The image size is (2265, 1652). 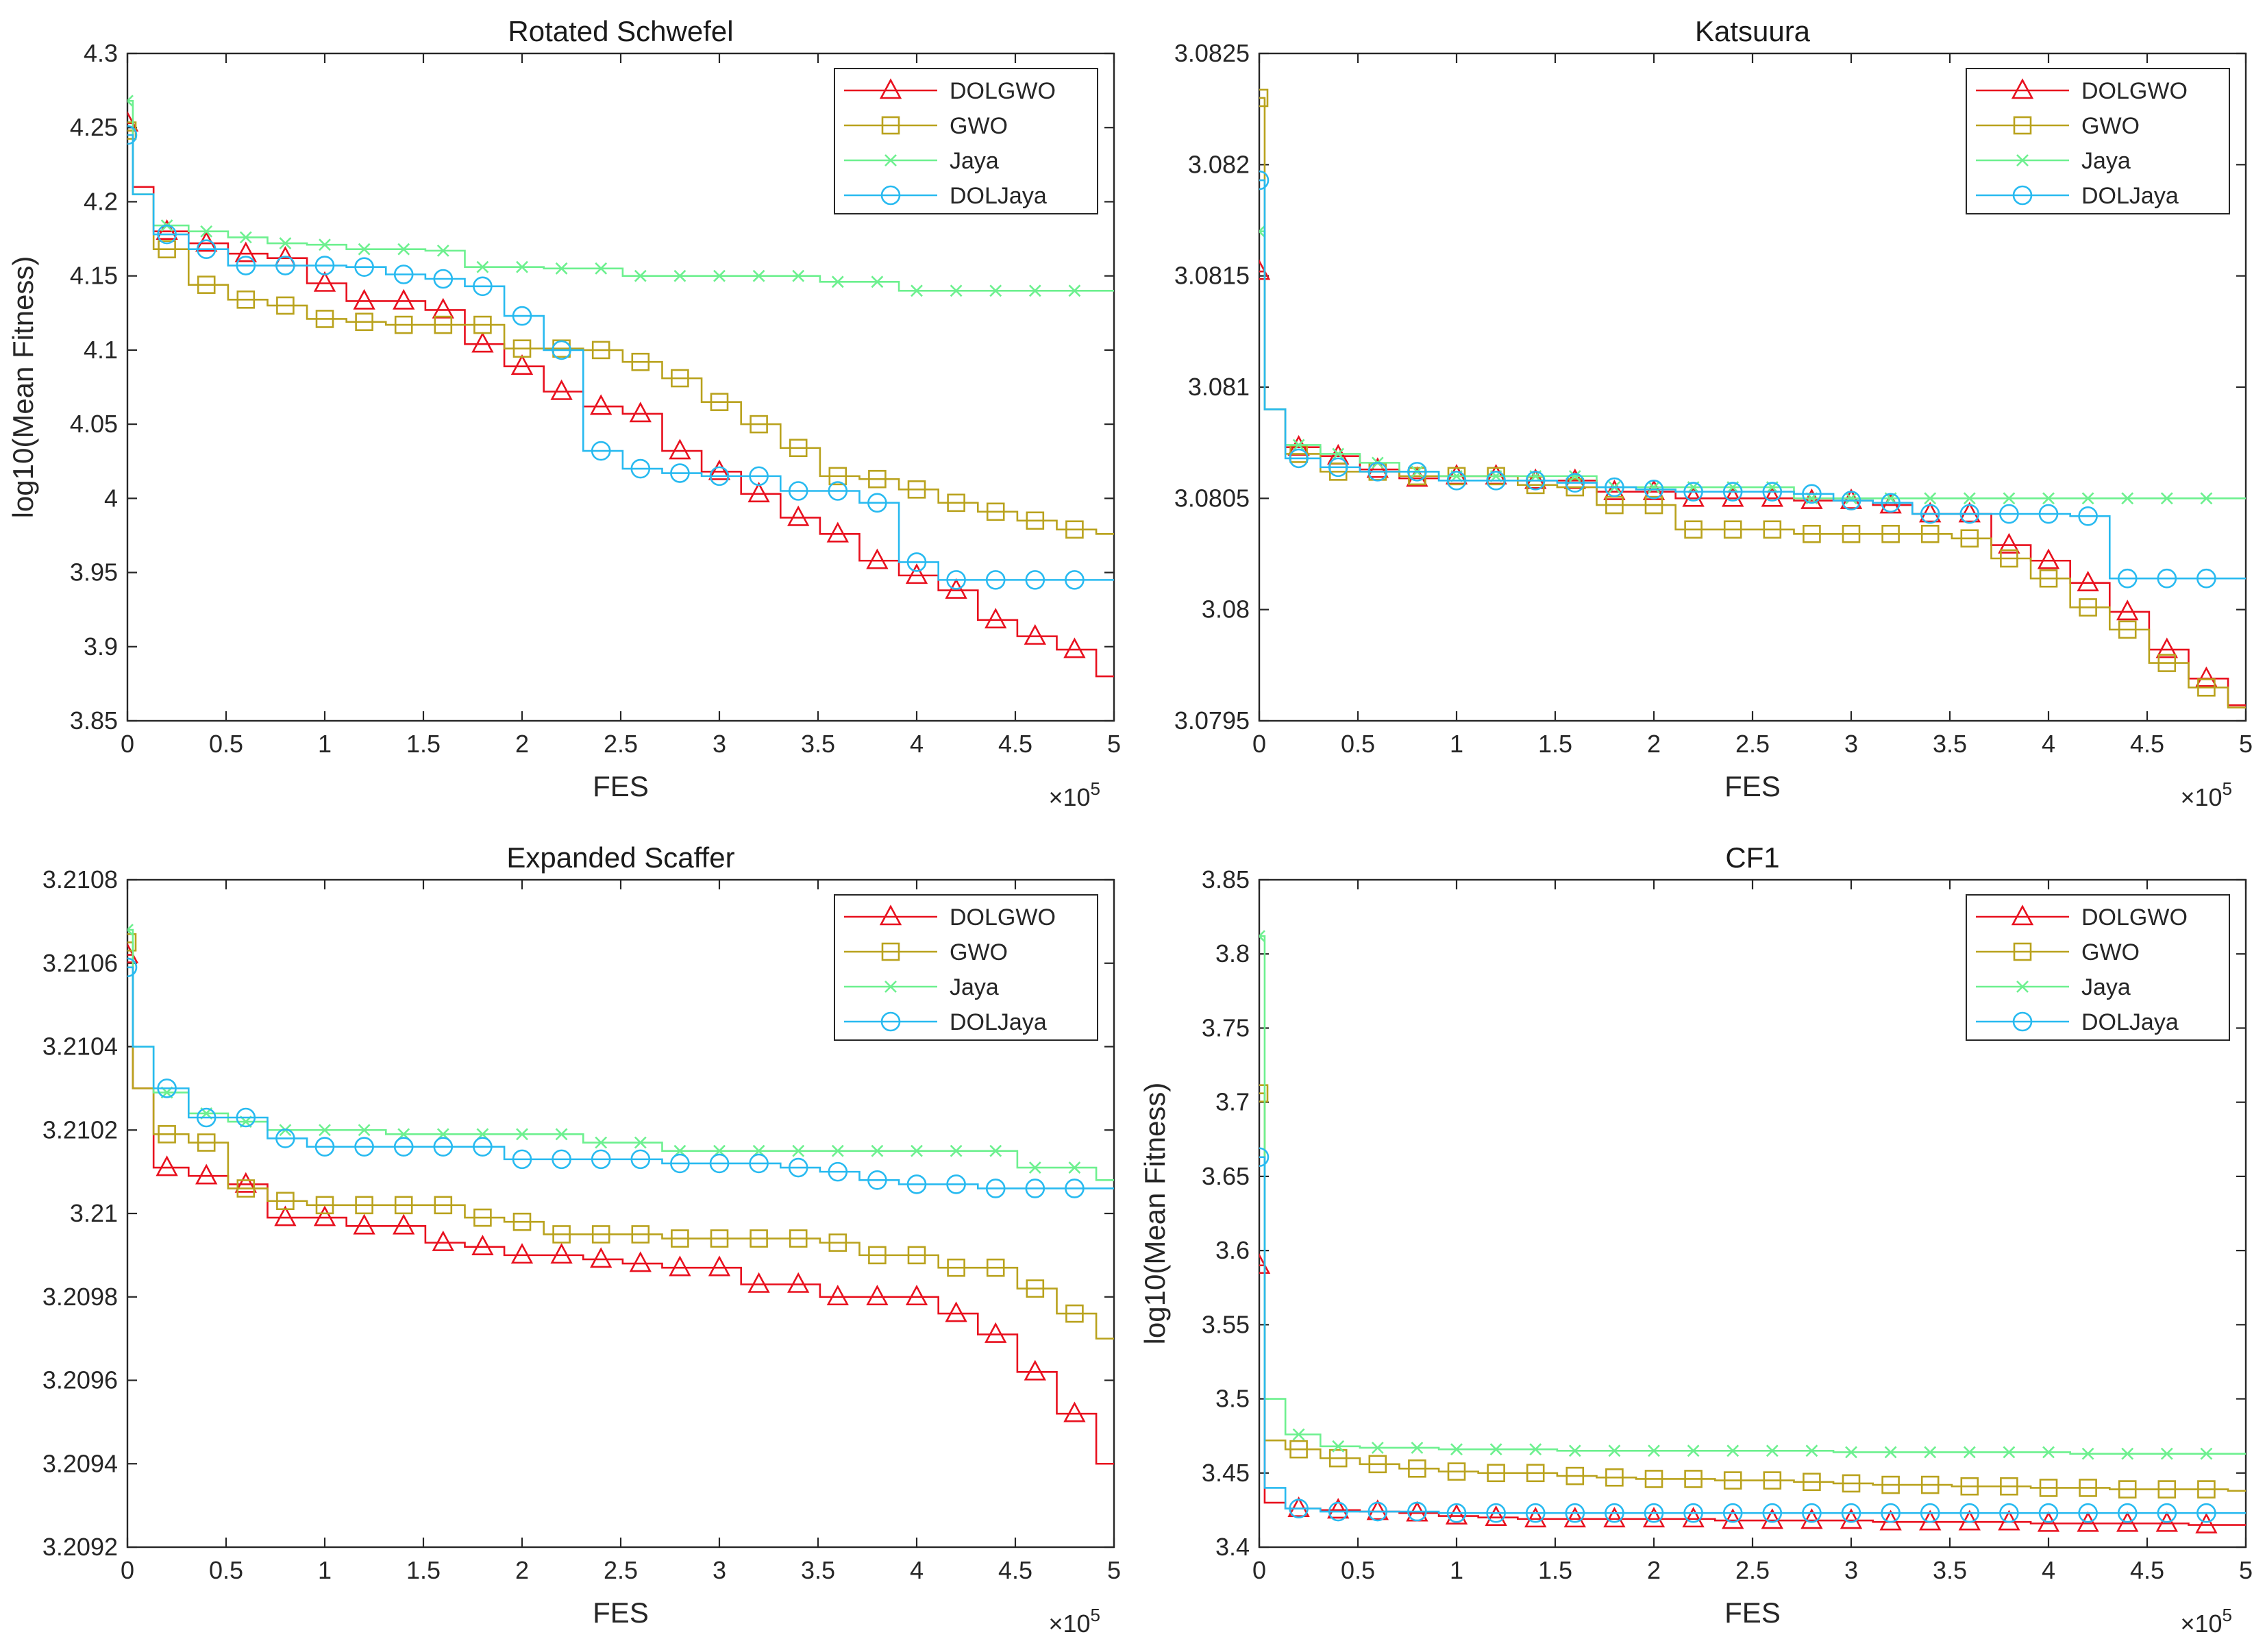 What do you see at coordinates (127, 744) in the screenshot?
I see `x-tick-label: 0` at bounding box center [127, 744].